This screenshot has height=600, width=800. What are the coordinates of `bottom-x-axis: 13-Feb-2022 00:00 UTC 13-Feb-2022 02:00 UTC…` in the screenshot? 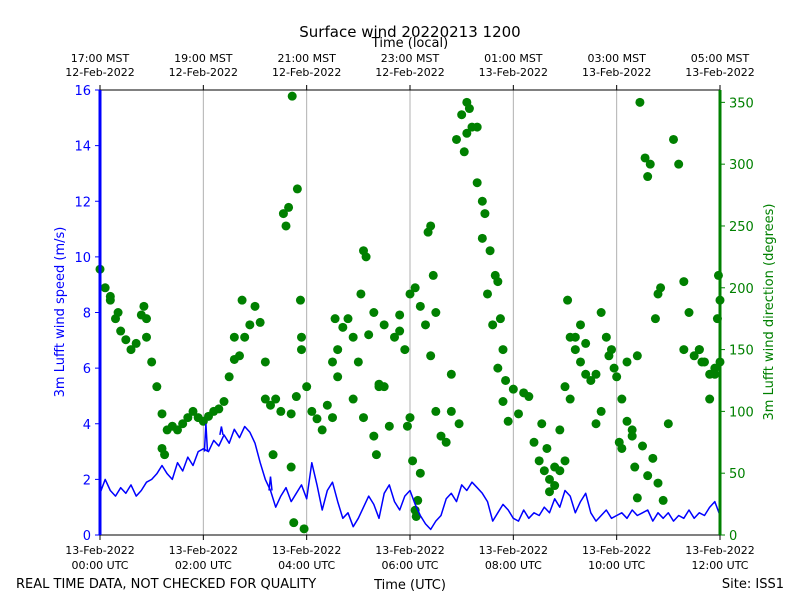 It's located at (410, 553).